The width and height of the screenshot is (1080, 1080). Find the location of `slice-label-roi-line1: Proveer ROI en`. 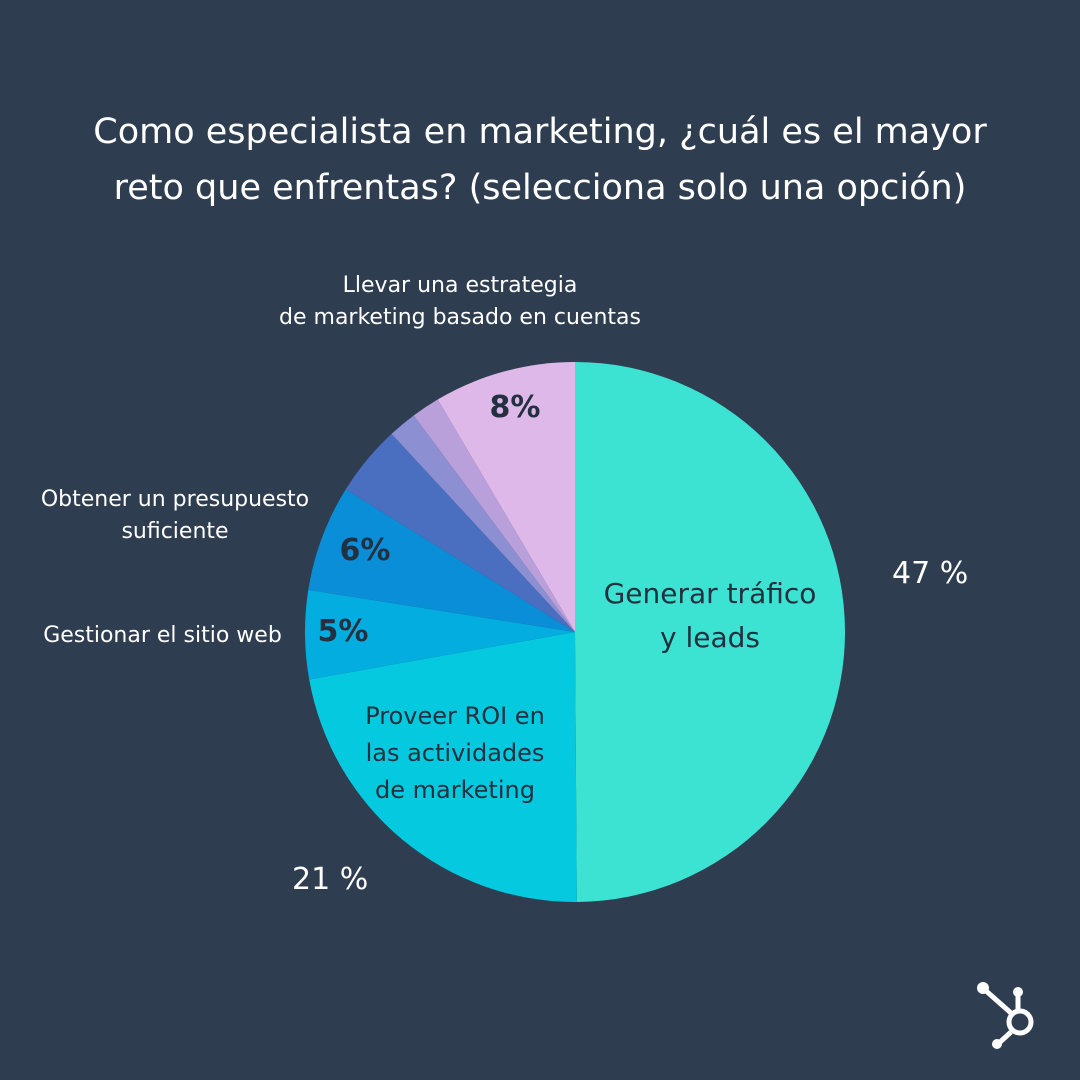

slice-label-roi-line1: Proveer ROI en is located at coordinates (455, 716).